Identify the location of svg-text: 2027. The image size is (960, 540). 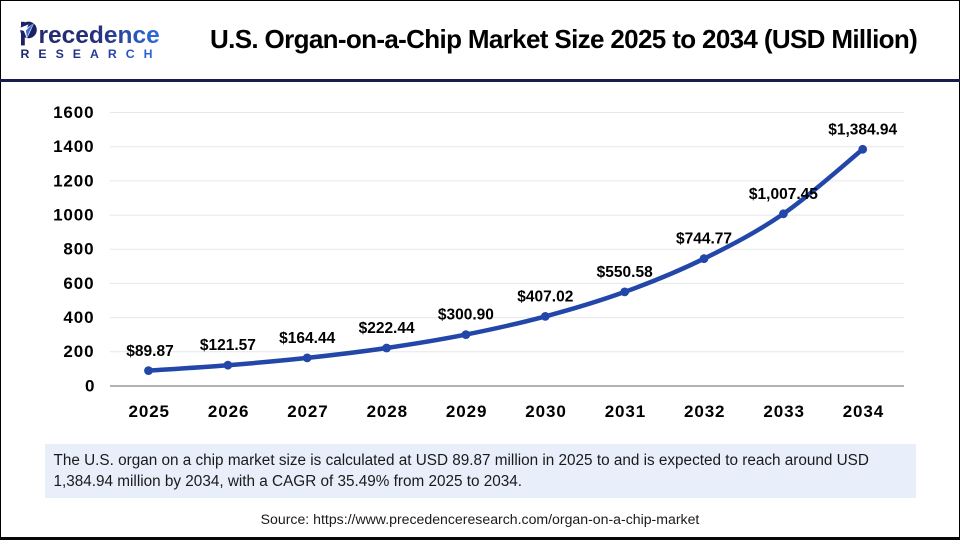
(307, 411).